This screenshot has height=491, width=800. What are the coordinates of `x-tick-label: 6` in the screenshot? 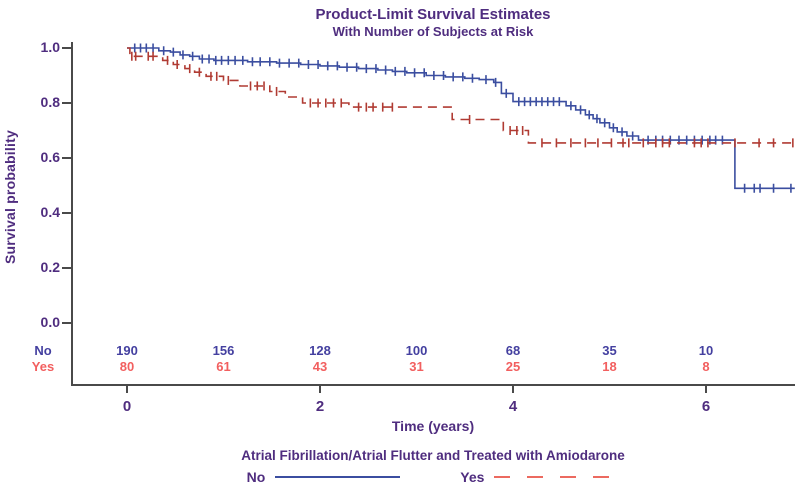 It's located at (706, 406).